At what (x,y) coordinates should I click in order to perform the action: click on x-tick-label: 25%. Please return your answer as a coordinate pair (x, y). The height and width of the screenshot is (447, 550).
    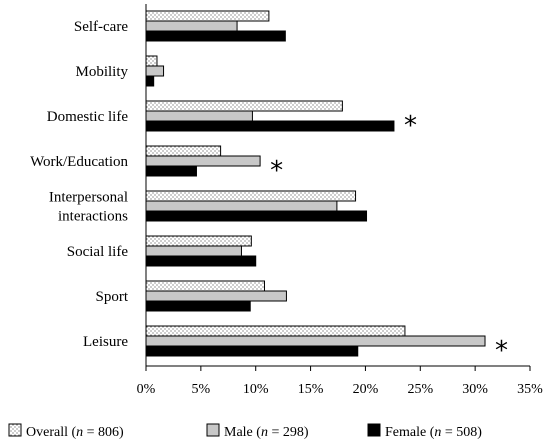
    Looking at the image, I should click on (420, 389).